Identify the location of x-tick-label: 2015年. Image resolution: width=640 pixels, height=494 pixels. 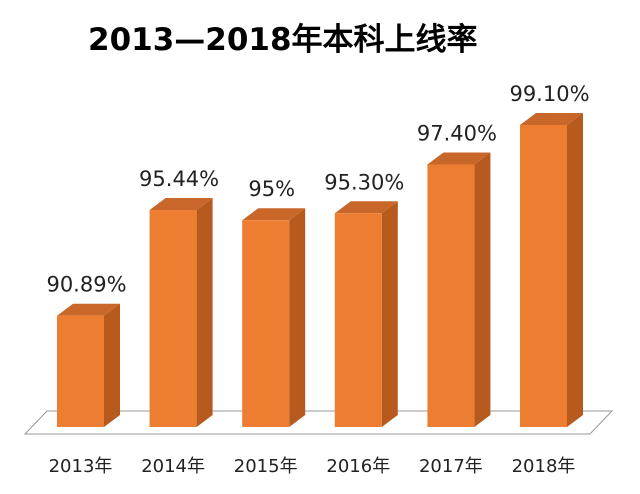
(266, 466).